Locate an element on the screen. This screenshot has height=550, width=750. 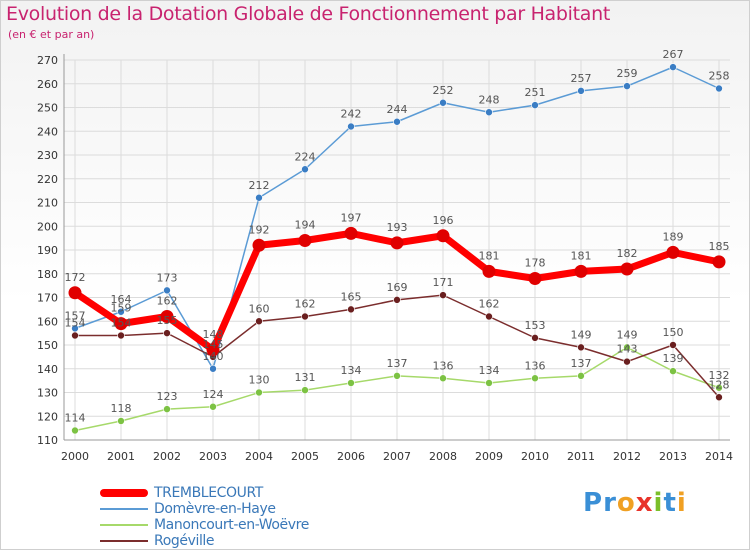
logo-letter: t is located at coordinates (670, 503).